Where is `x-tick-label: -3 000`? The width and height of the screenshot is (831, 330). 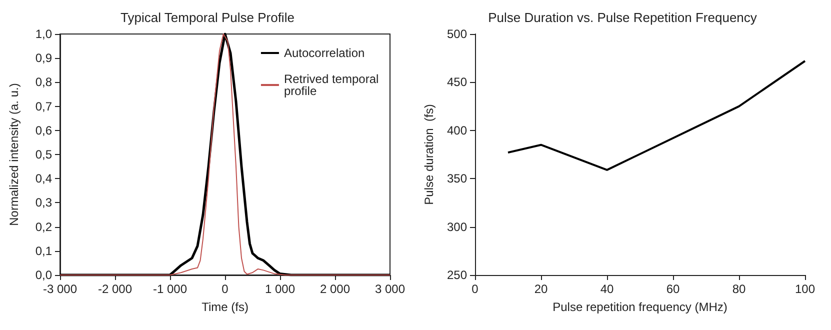 x-tick-label: -3 000 is located at coordinates (60, 289).